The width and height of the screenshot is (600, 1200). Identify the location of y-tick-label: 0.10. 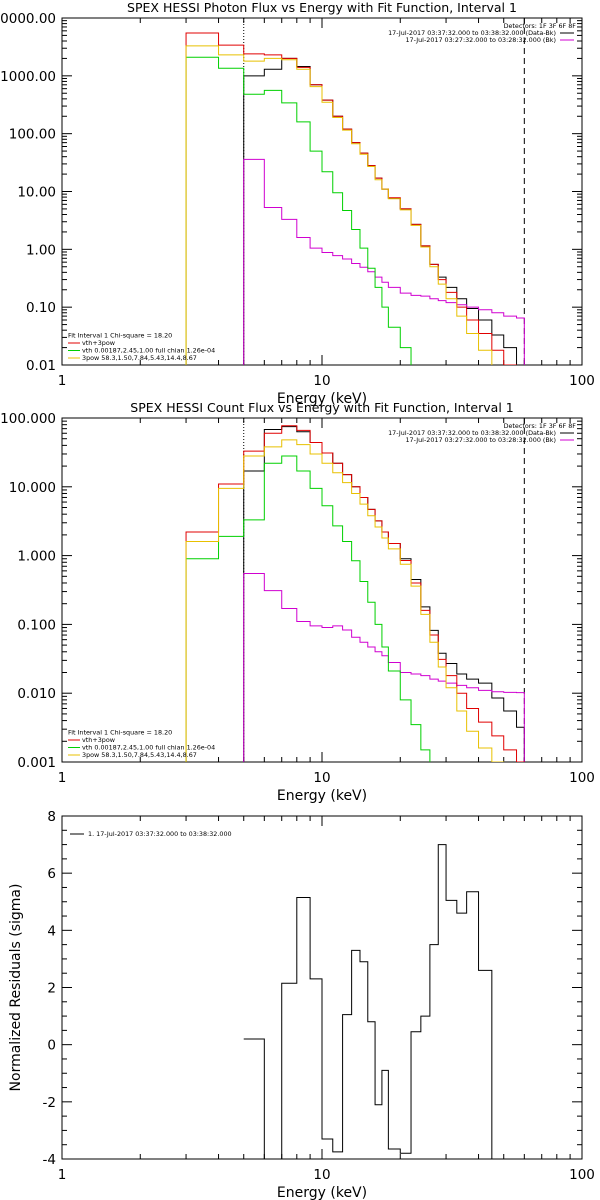
(41, 308).